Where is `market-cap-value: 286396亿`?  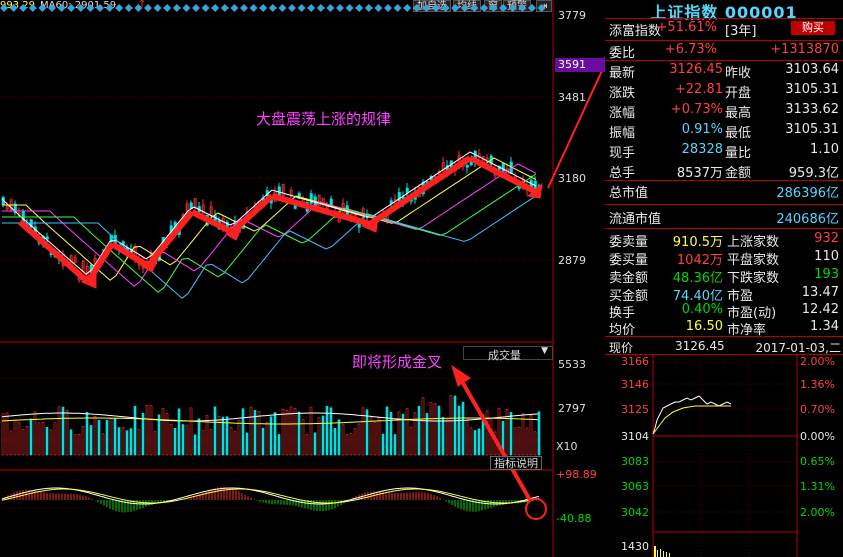
market-cap-value: 286396亿 is located at coordinates (807, 193).